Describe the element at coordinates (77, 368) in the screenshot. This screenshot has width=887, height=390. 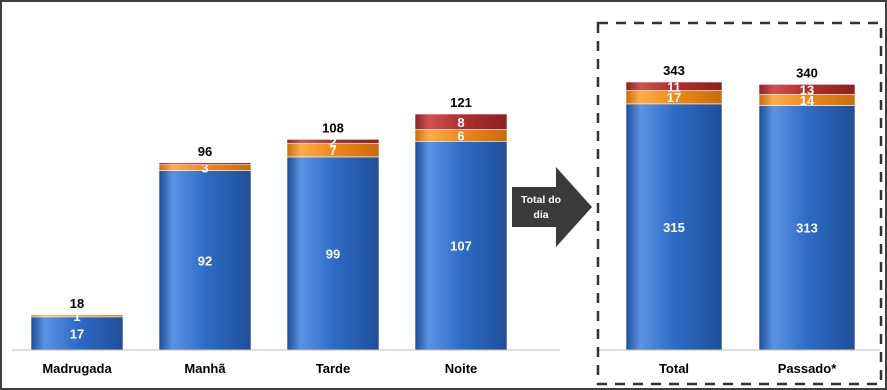
I see `category-label: Madrugada` at that location.